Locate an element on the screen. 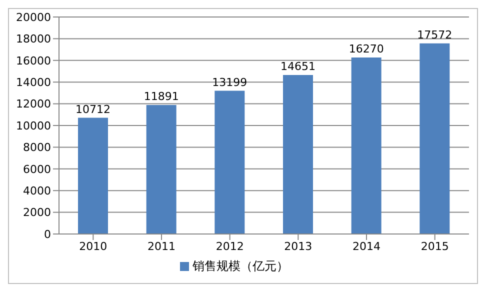 The width and height of the screenshot is (486, 292). data-label: 11891 is located at coordinates (161, 96).